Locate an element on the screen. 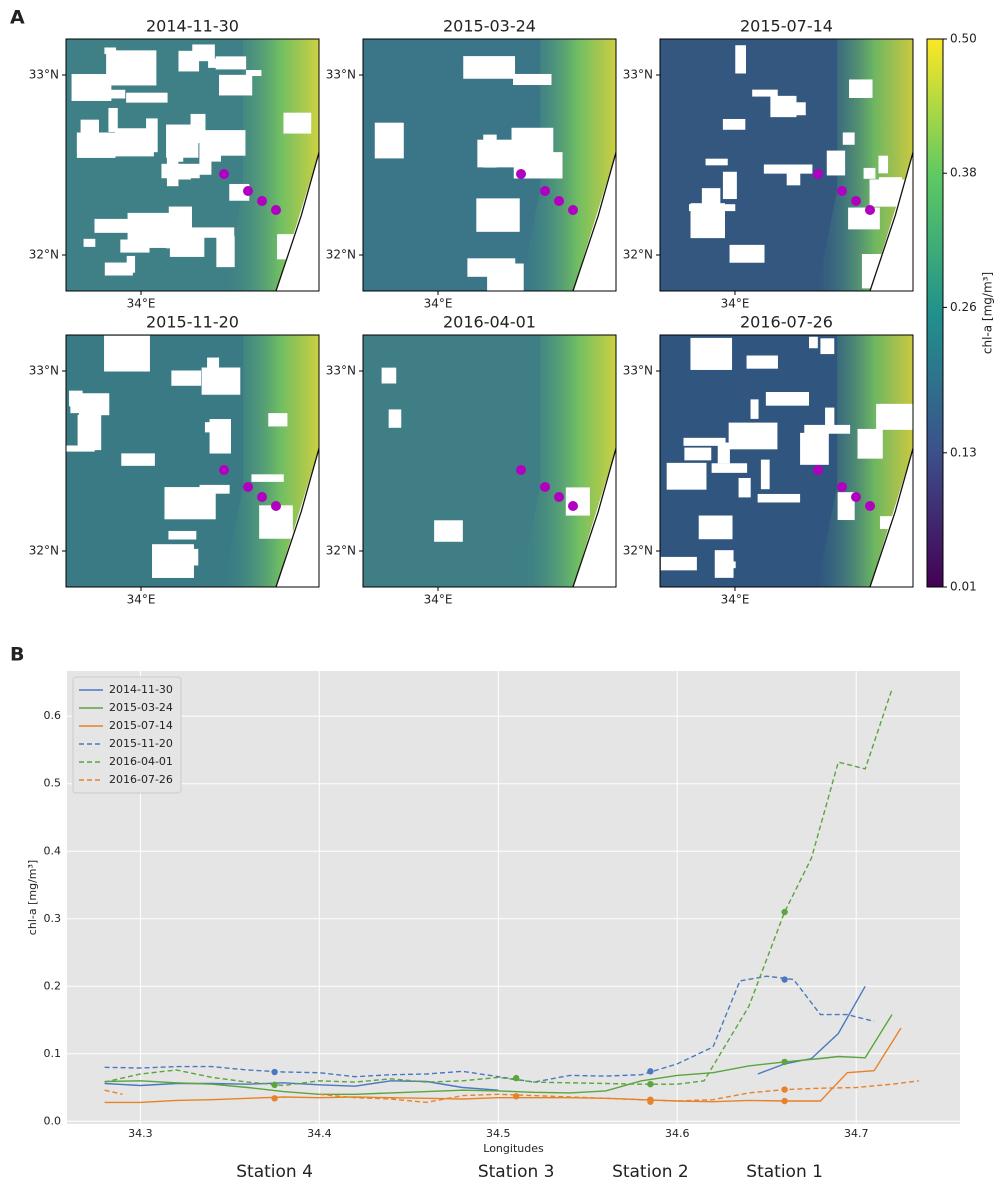 Image resolution: width=997 pixels, height=1182 pixels. legend-label: 2014-11-30 is located at coordinates (141, 689).